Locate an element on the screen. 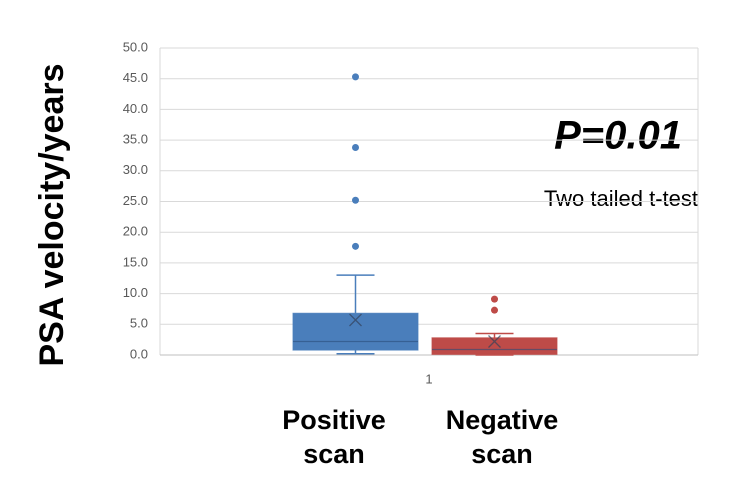 The image size is (754, 486). y-tick-label: 40.0 is located at coordinates (135, 108).